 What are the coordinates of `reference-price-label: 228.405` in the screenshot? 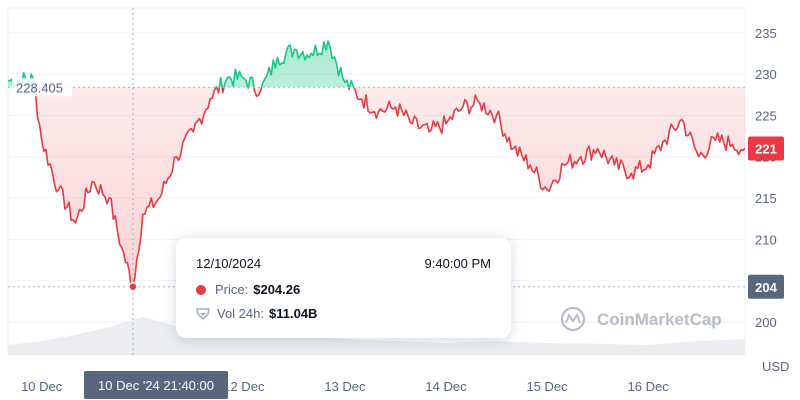 It's located at (39, 87).